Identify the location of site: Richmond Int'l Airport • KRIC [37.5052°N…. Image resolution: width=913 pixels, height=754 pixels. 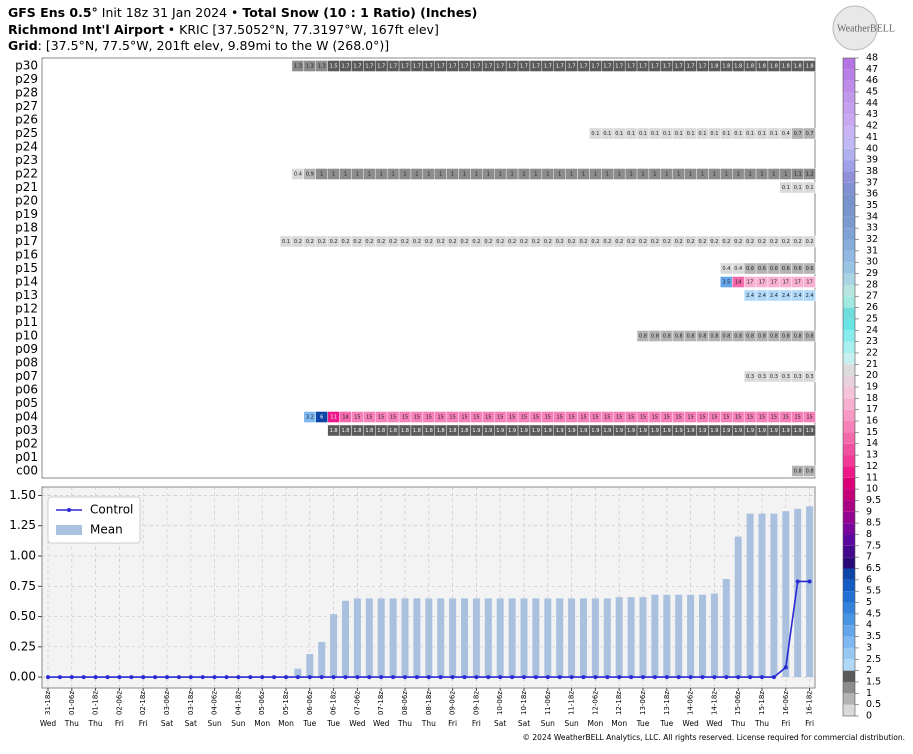
(223, 29).